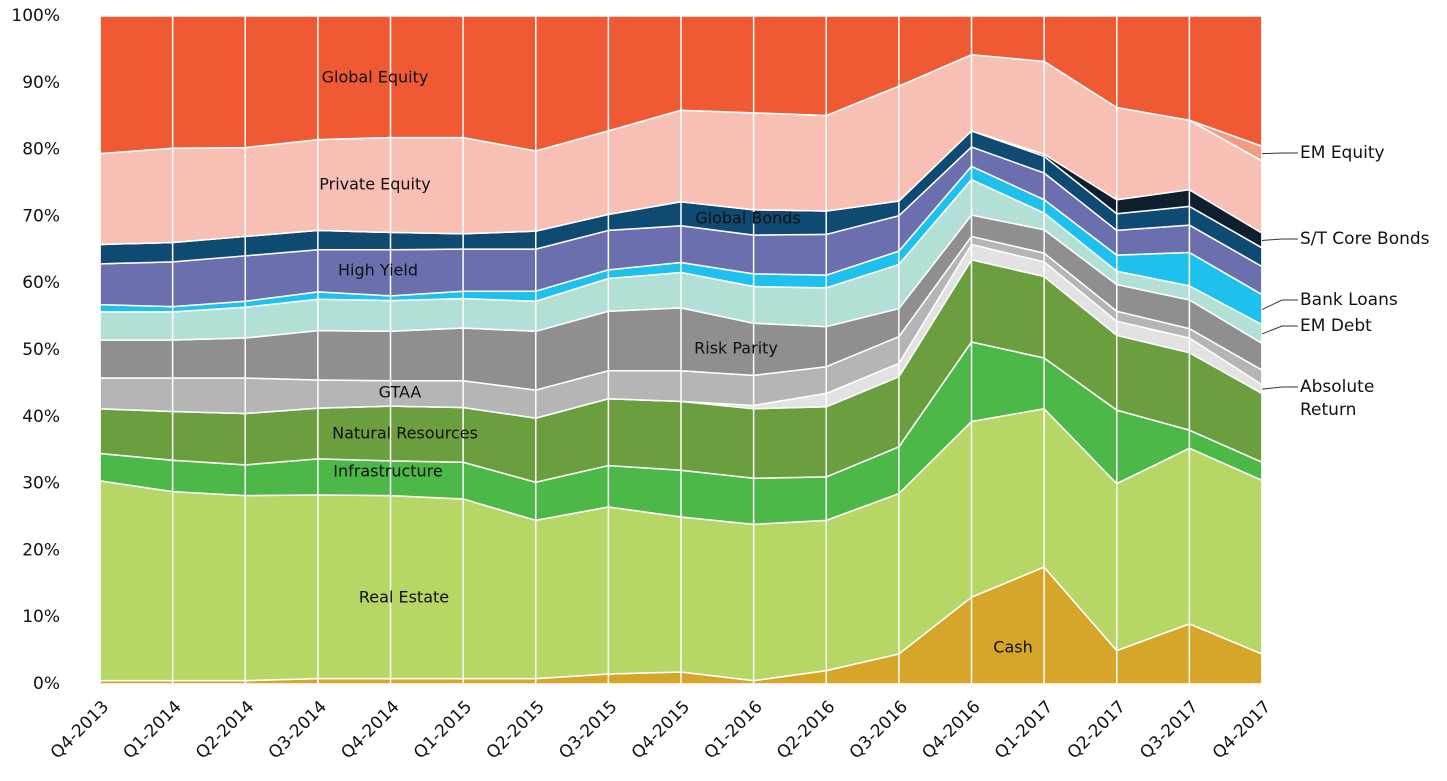  What do you see at coordinates (46, 684) in the screenshot?
I see `y-tick-label: 0%` at bounding box center [46, 684].